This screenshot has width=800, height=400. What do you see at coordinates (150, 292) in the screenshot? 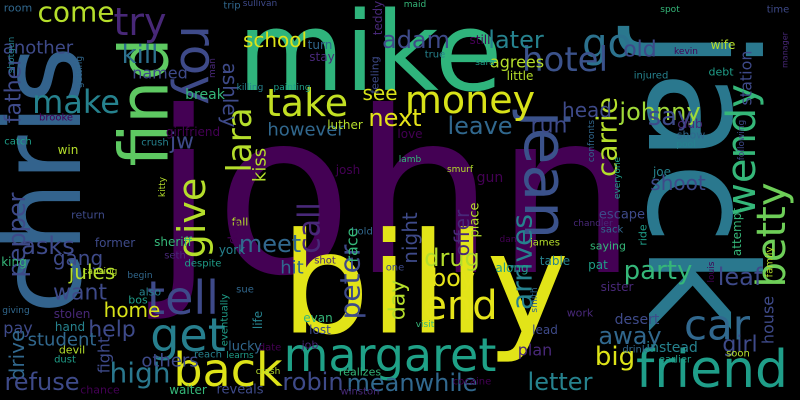
I see `cloud-word: also` at bounding box center [150, 292].